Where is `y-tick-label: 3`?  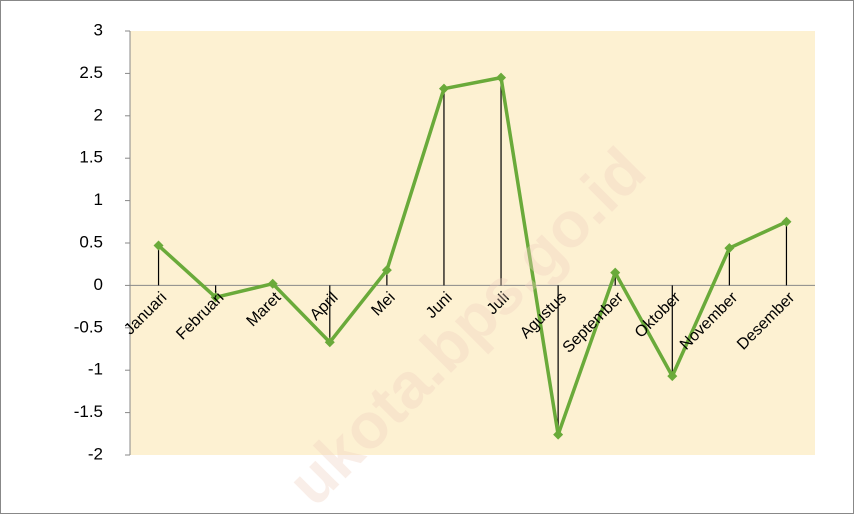 y-tick-label: 3 is located at coordinates (98, 29).